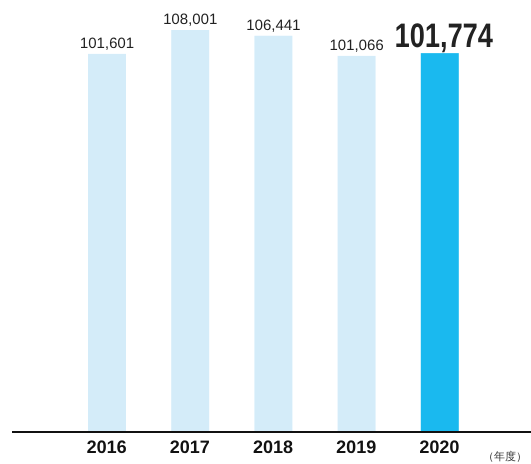 Image resolution: width=531 pixels, height=464 pixels. I want to click on x-tick-label: 2020, so click(439, 446).